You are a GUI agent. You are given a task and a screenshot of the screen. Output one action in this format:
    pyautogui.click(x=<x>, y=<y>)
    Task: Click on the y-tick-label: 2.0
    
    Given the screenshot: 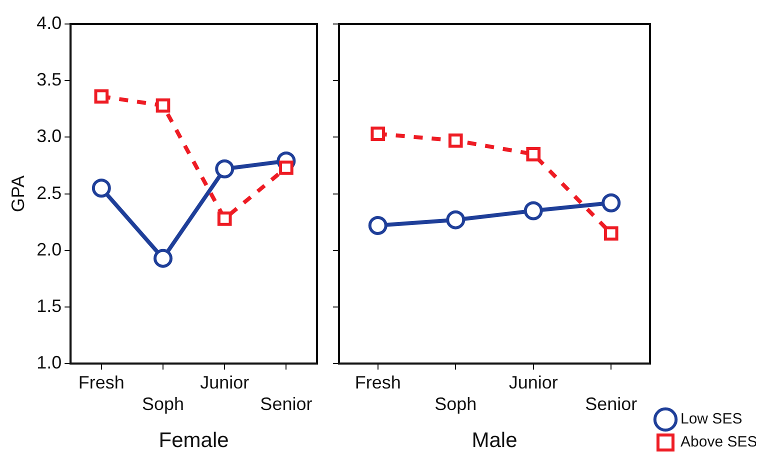 What is the action you would take?
    pyautogui.click(x=49, y=249)
    